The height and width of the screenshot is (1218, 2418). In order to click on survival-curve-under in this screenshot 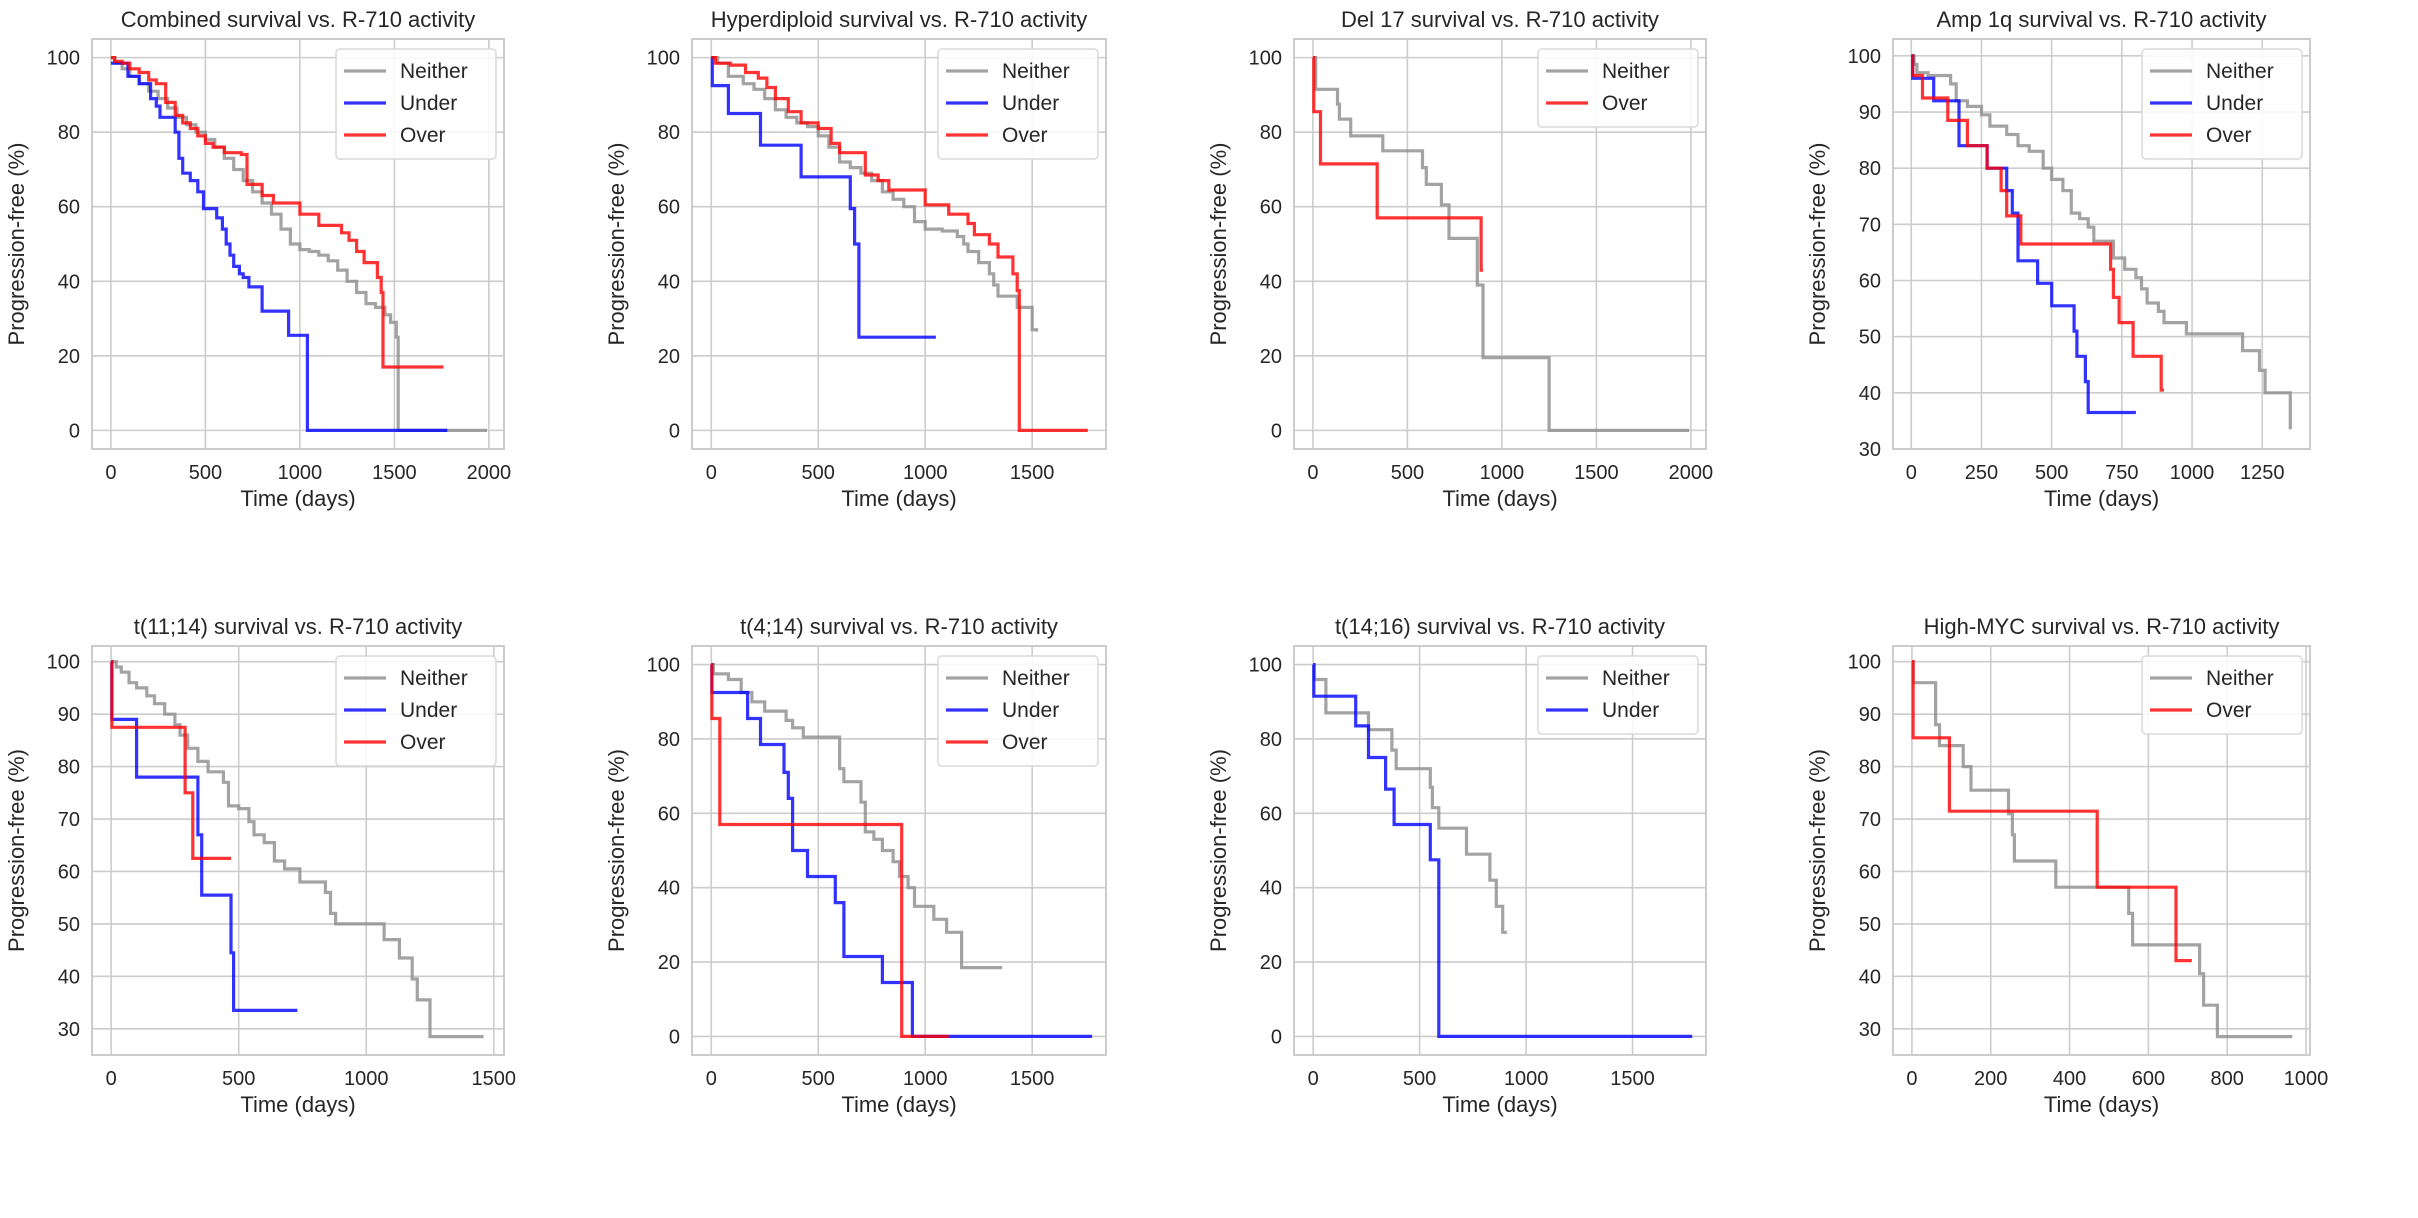, I will do `click(279, 246)`.